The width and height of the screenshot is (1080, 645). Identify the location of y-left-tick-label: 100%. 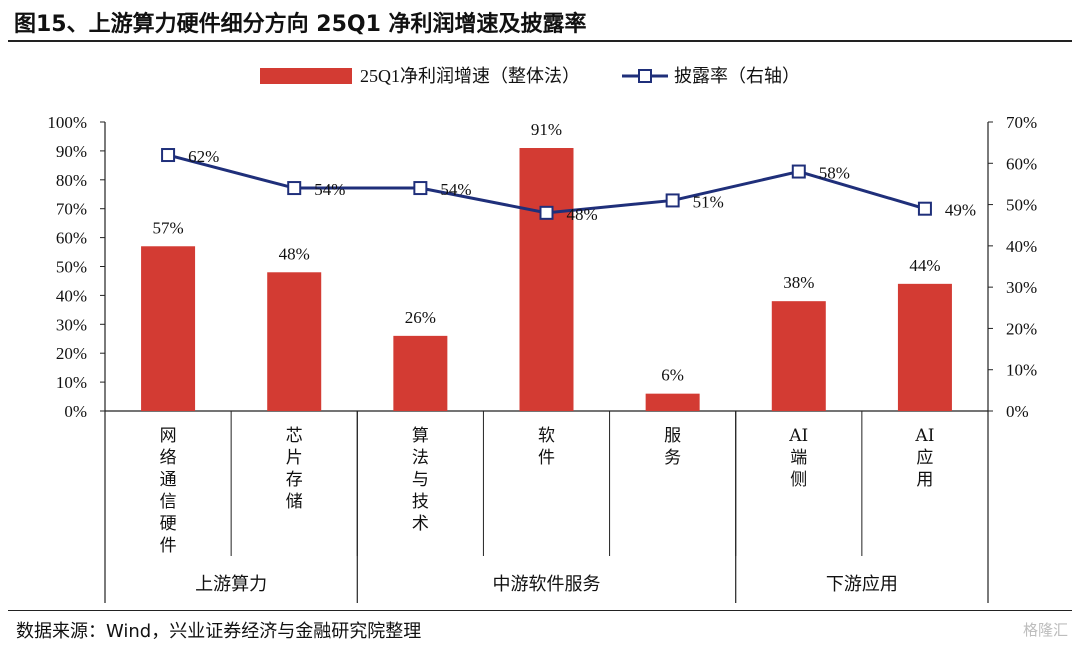
(67, 122).